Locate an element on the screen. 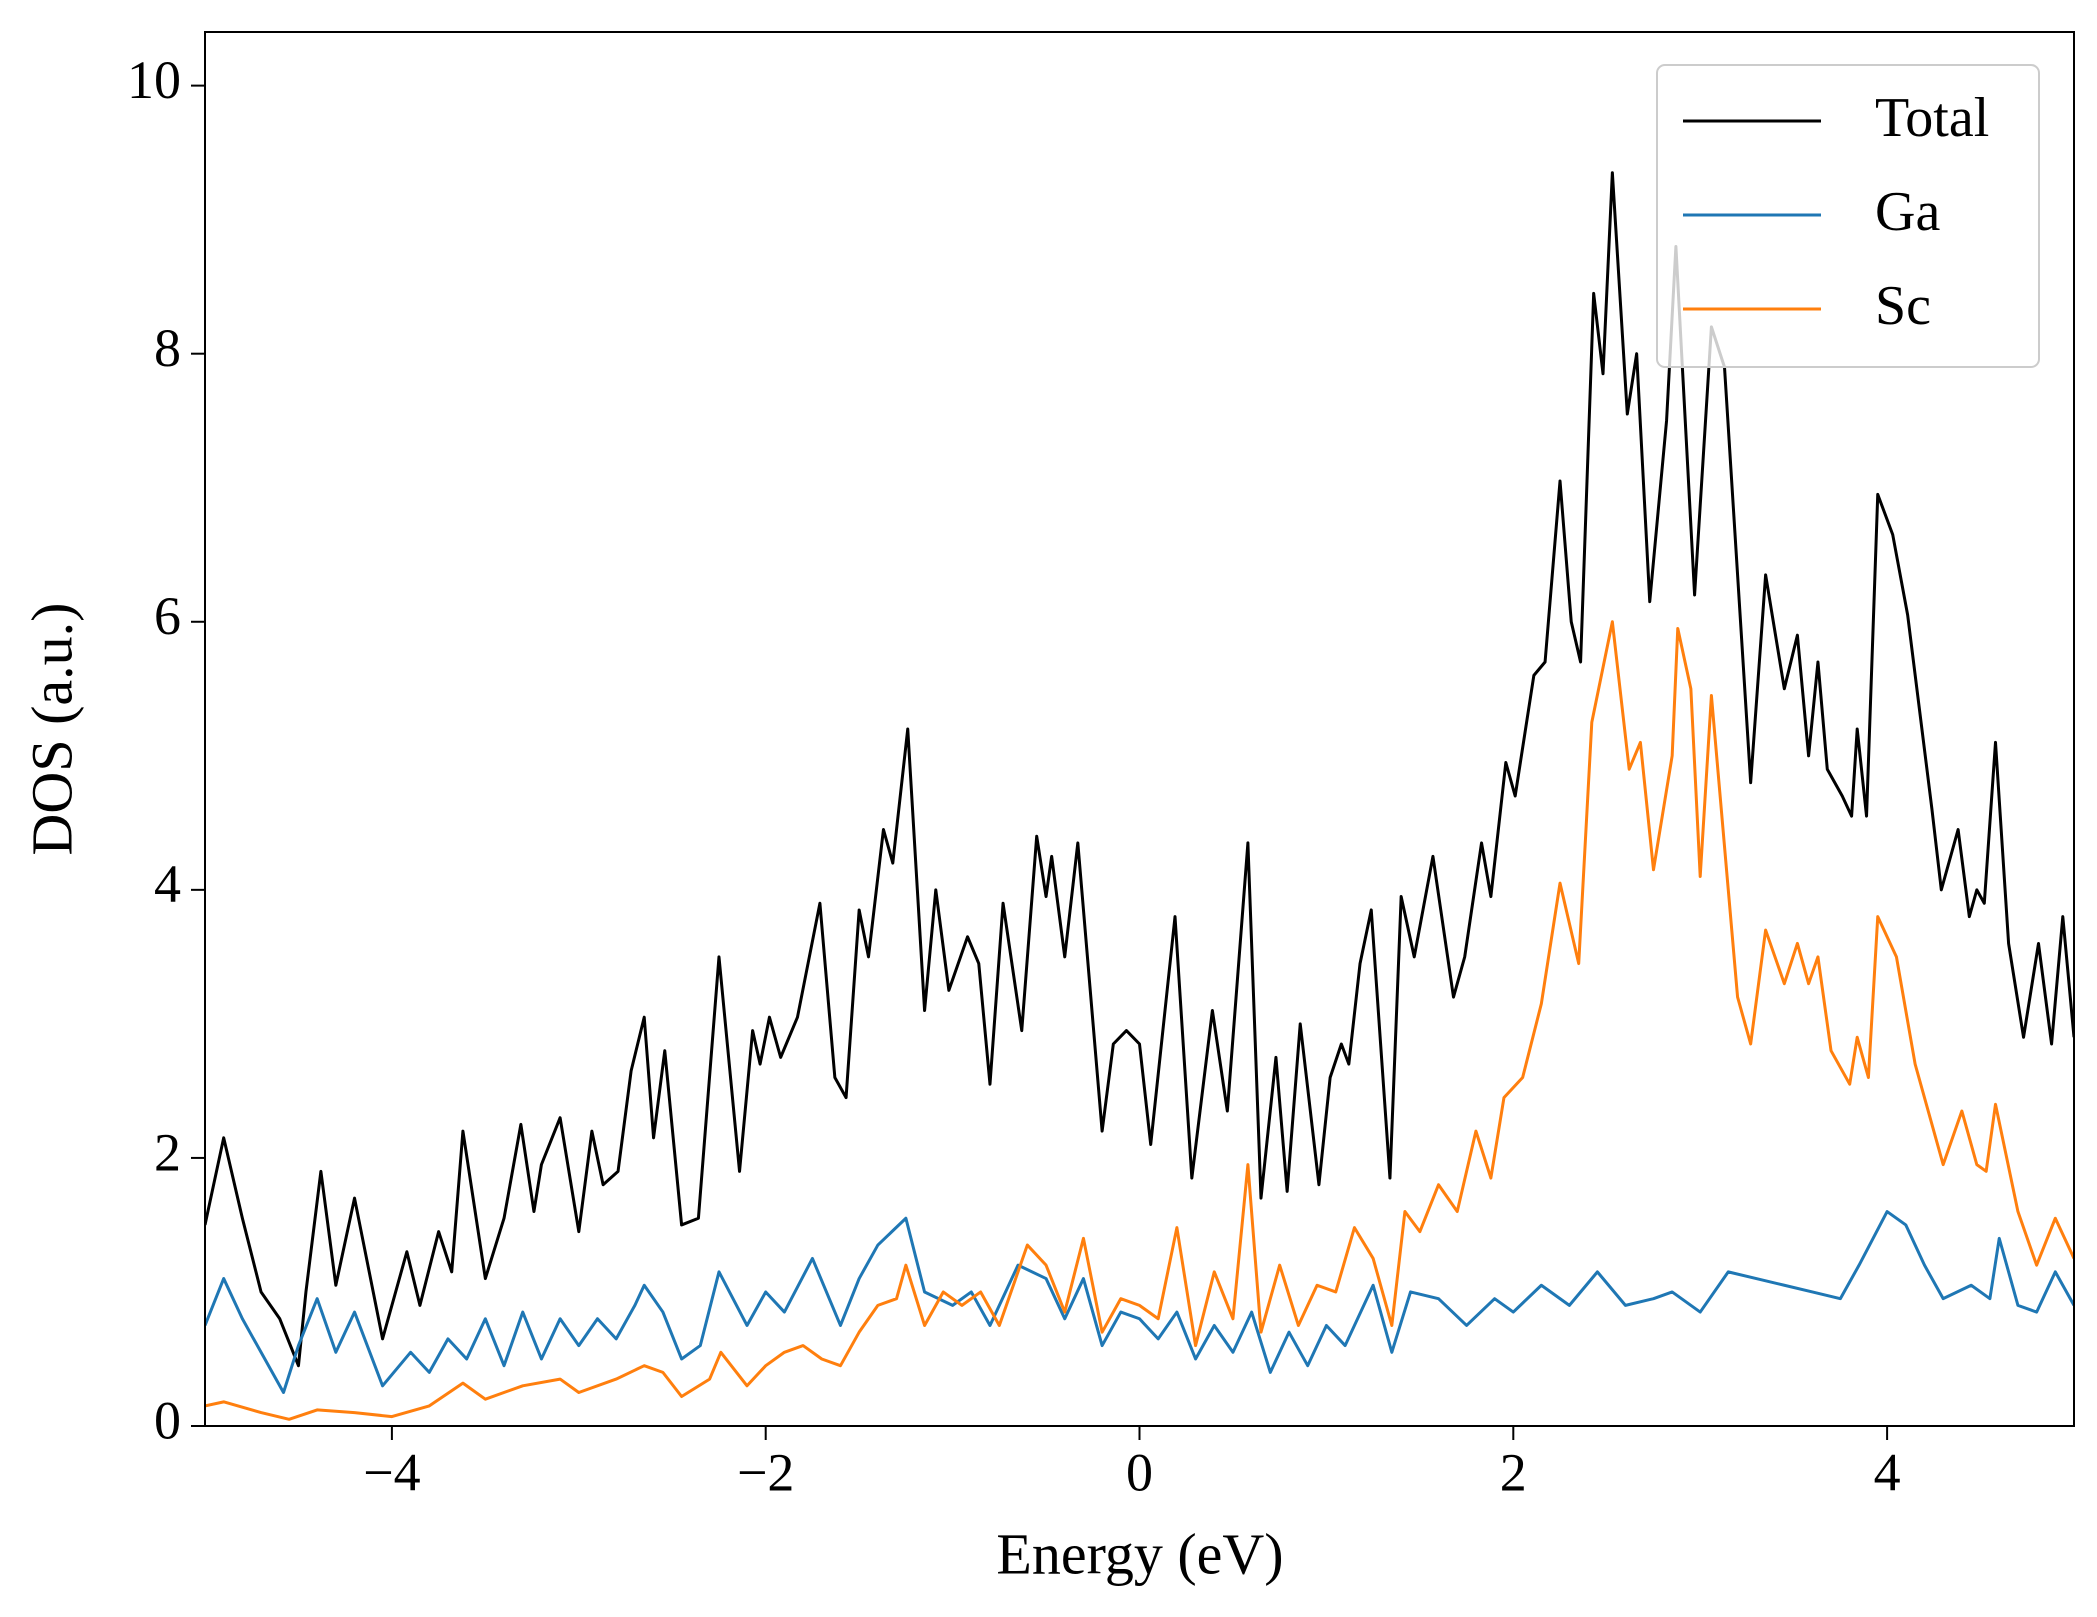 This screenshot has height=1617, width=2097. legend-box is located at coordinates (1848, 216).